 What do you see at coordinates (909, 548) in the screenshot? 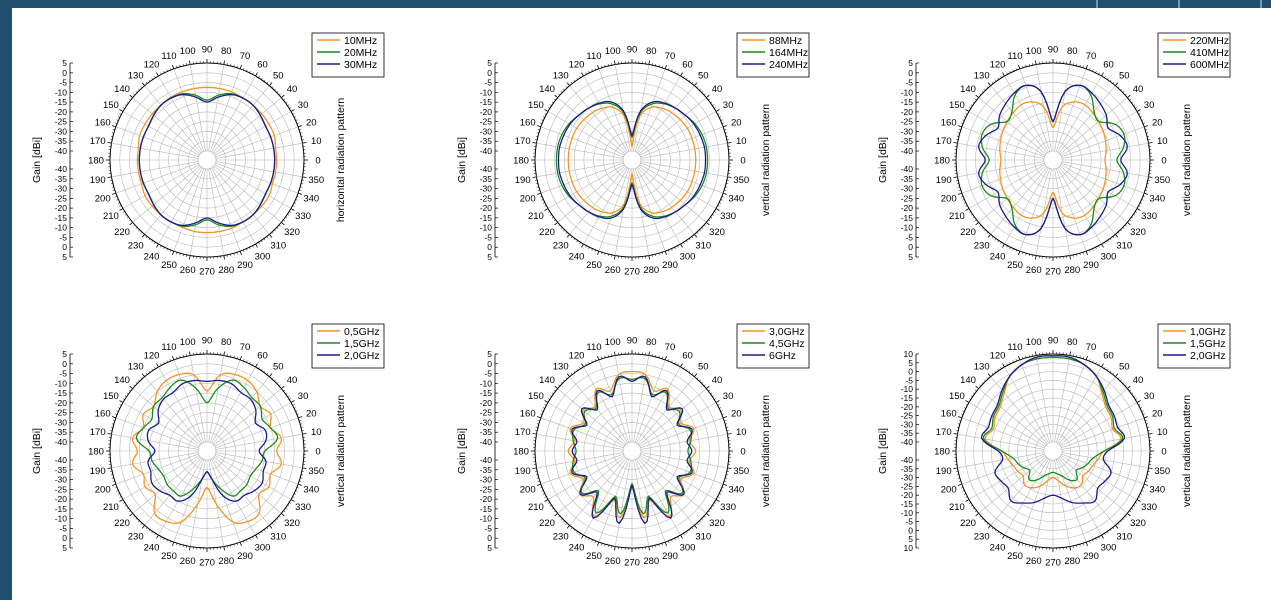
I see `radial-tick-label: 10` at bounding box center [909, 548].